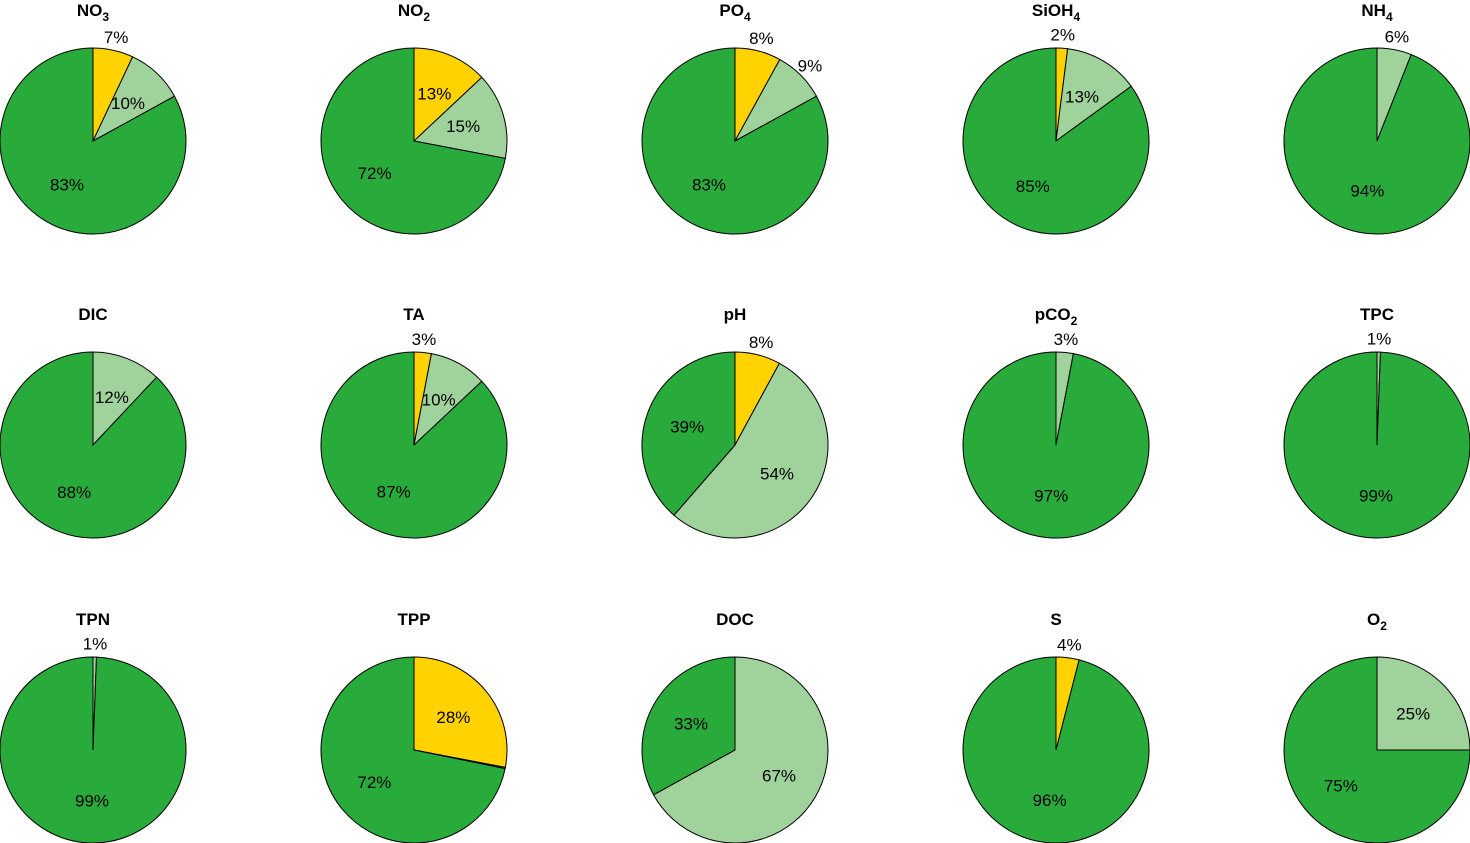 The height and width of the screenshot is (843, 1470). I want to click on pie-title: NO2, so click(414, 12).